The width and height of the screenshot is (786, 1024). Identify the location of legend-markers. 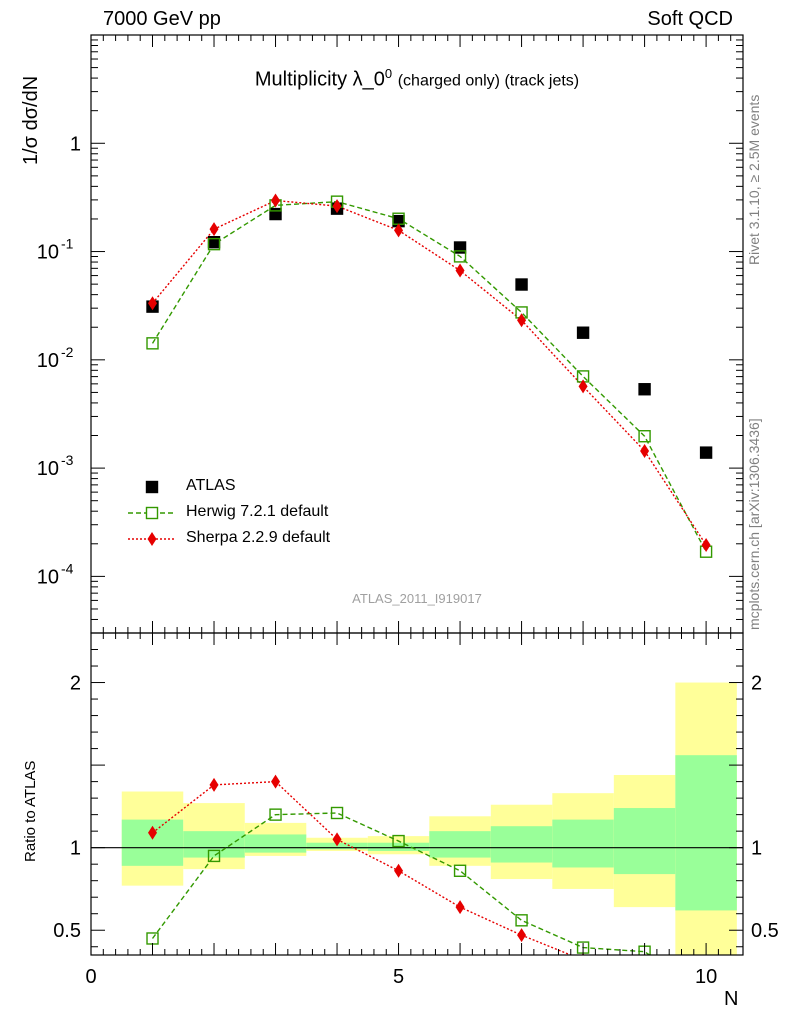
(152, 513).